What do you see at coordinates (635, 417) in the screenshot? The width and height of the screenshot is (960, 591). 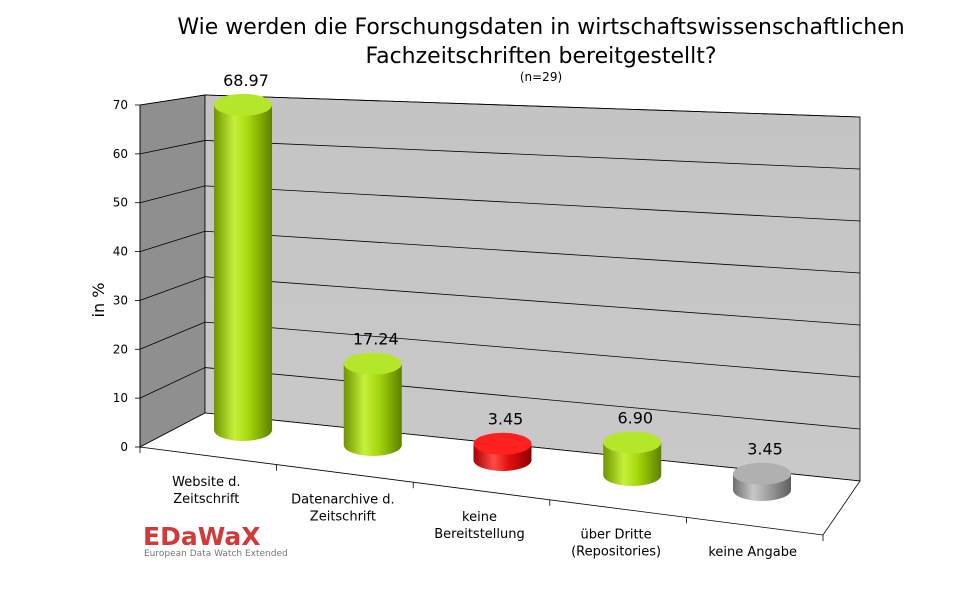 I see `data-label-4: 6.90` at bounding box center [635, 417].